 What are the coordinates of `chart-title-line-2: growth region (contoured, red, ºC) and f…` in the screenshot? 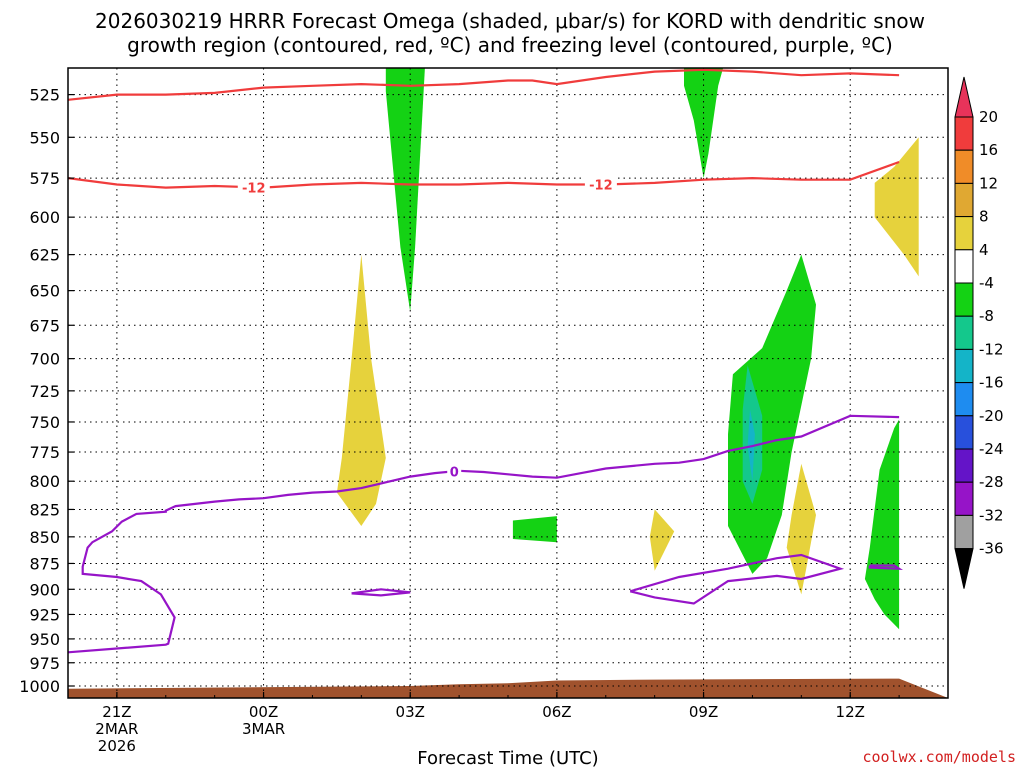 It's located at (510, 45).